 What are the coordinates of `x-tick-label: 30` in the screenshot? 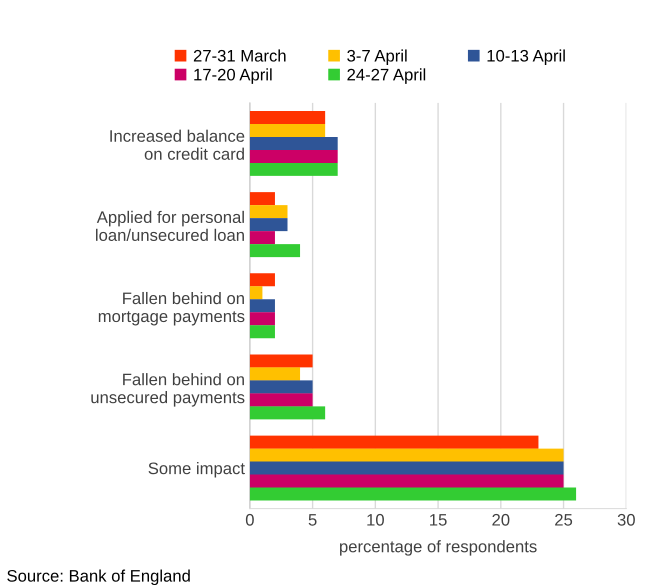 It's located at (626, 520).